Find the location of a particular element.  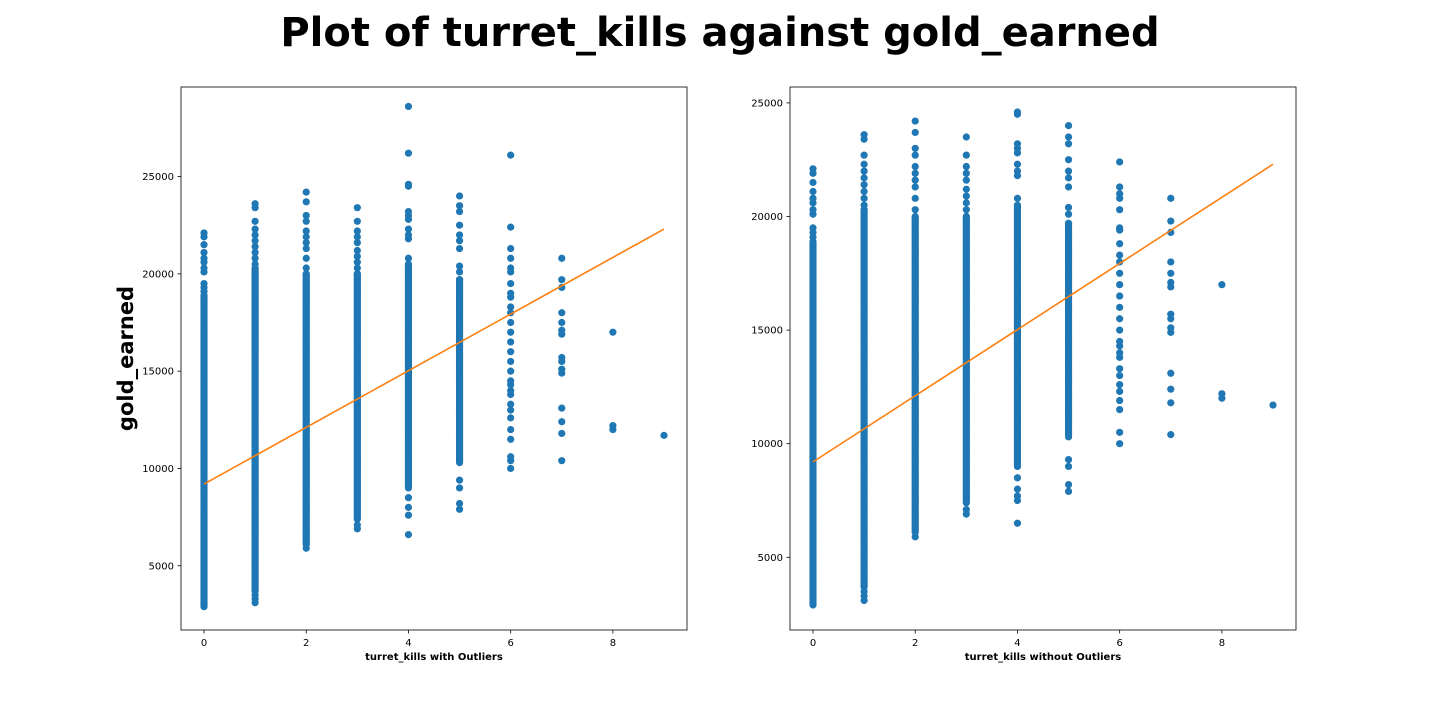

x-tick-label: 0 is located at coordinates (204, 643).